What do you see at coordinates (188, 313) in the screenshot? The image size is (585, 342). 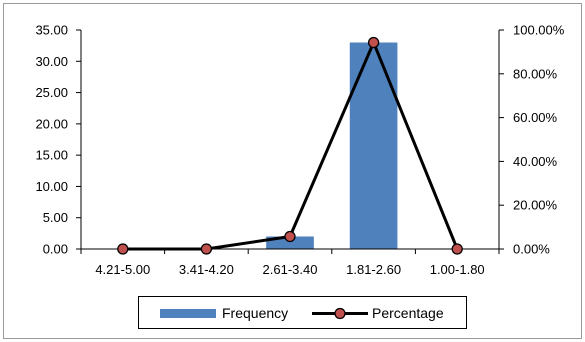 I see `legend-swatch-frequency` at bounding box center [188, 313].